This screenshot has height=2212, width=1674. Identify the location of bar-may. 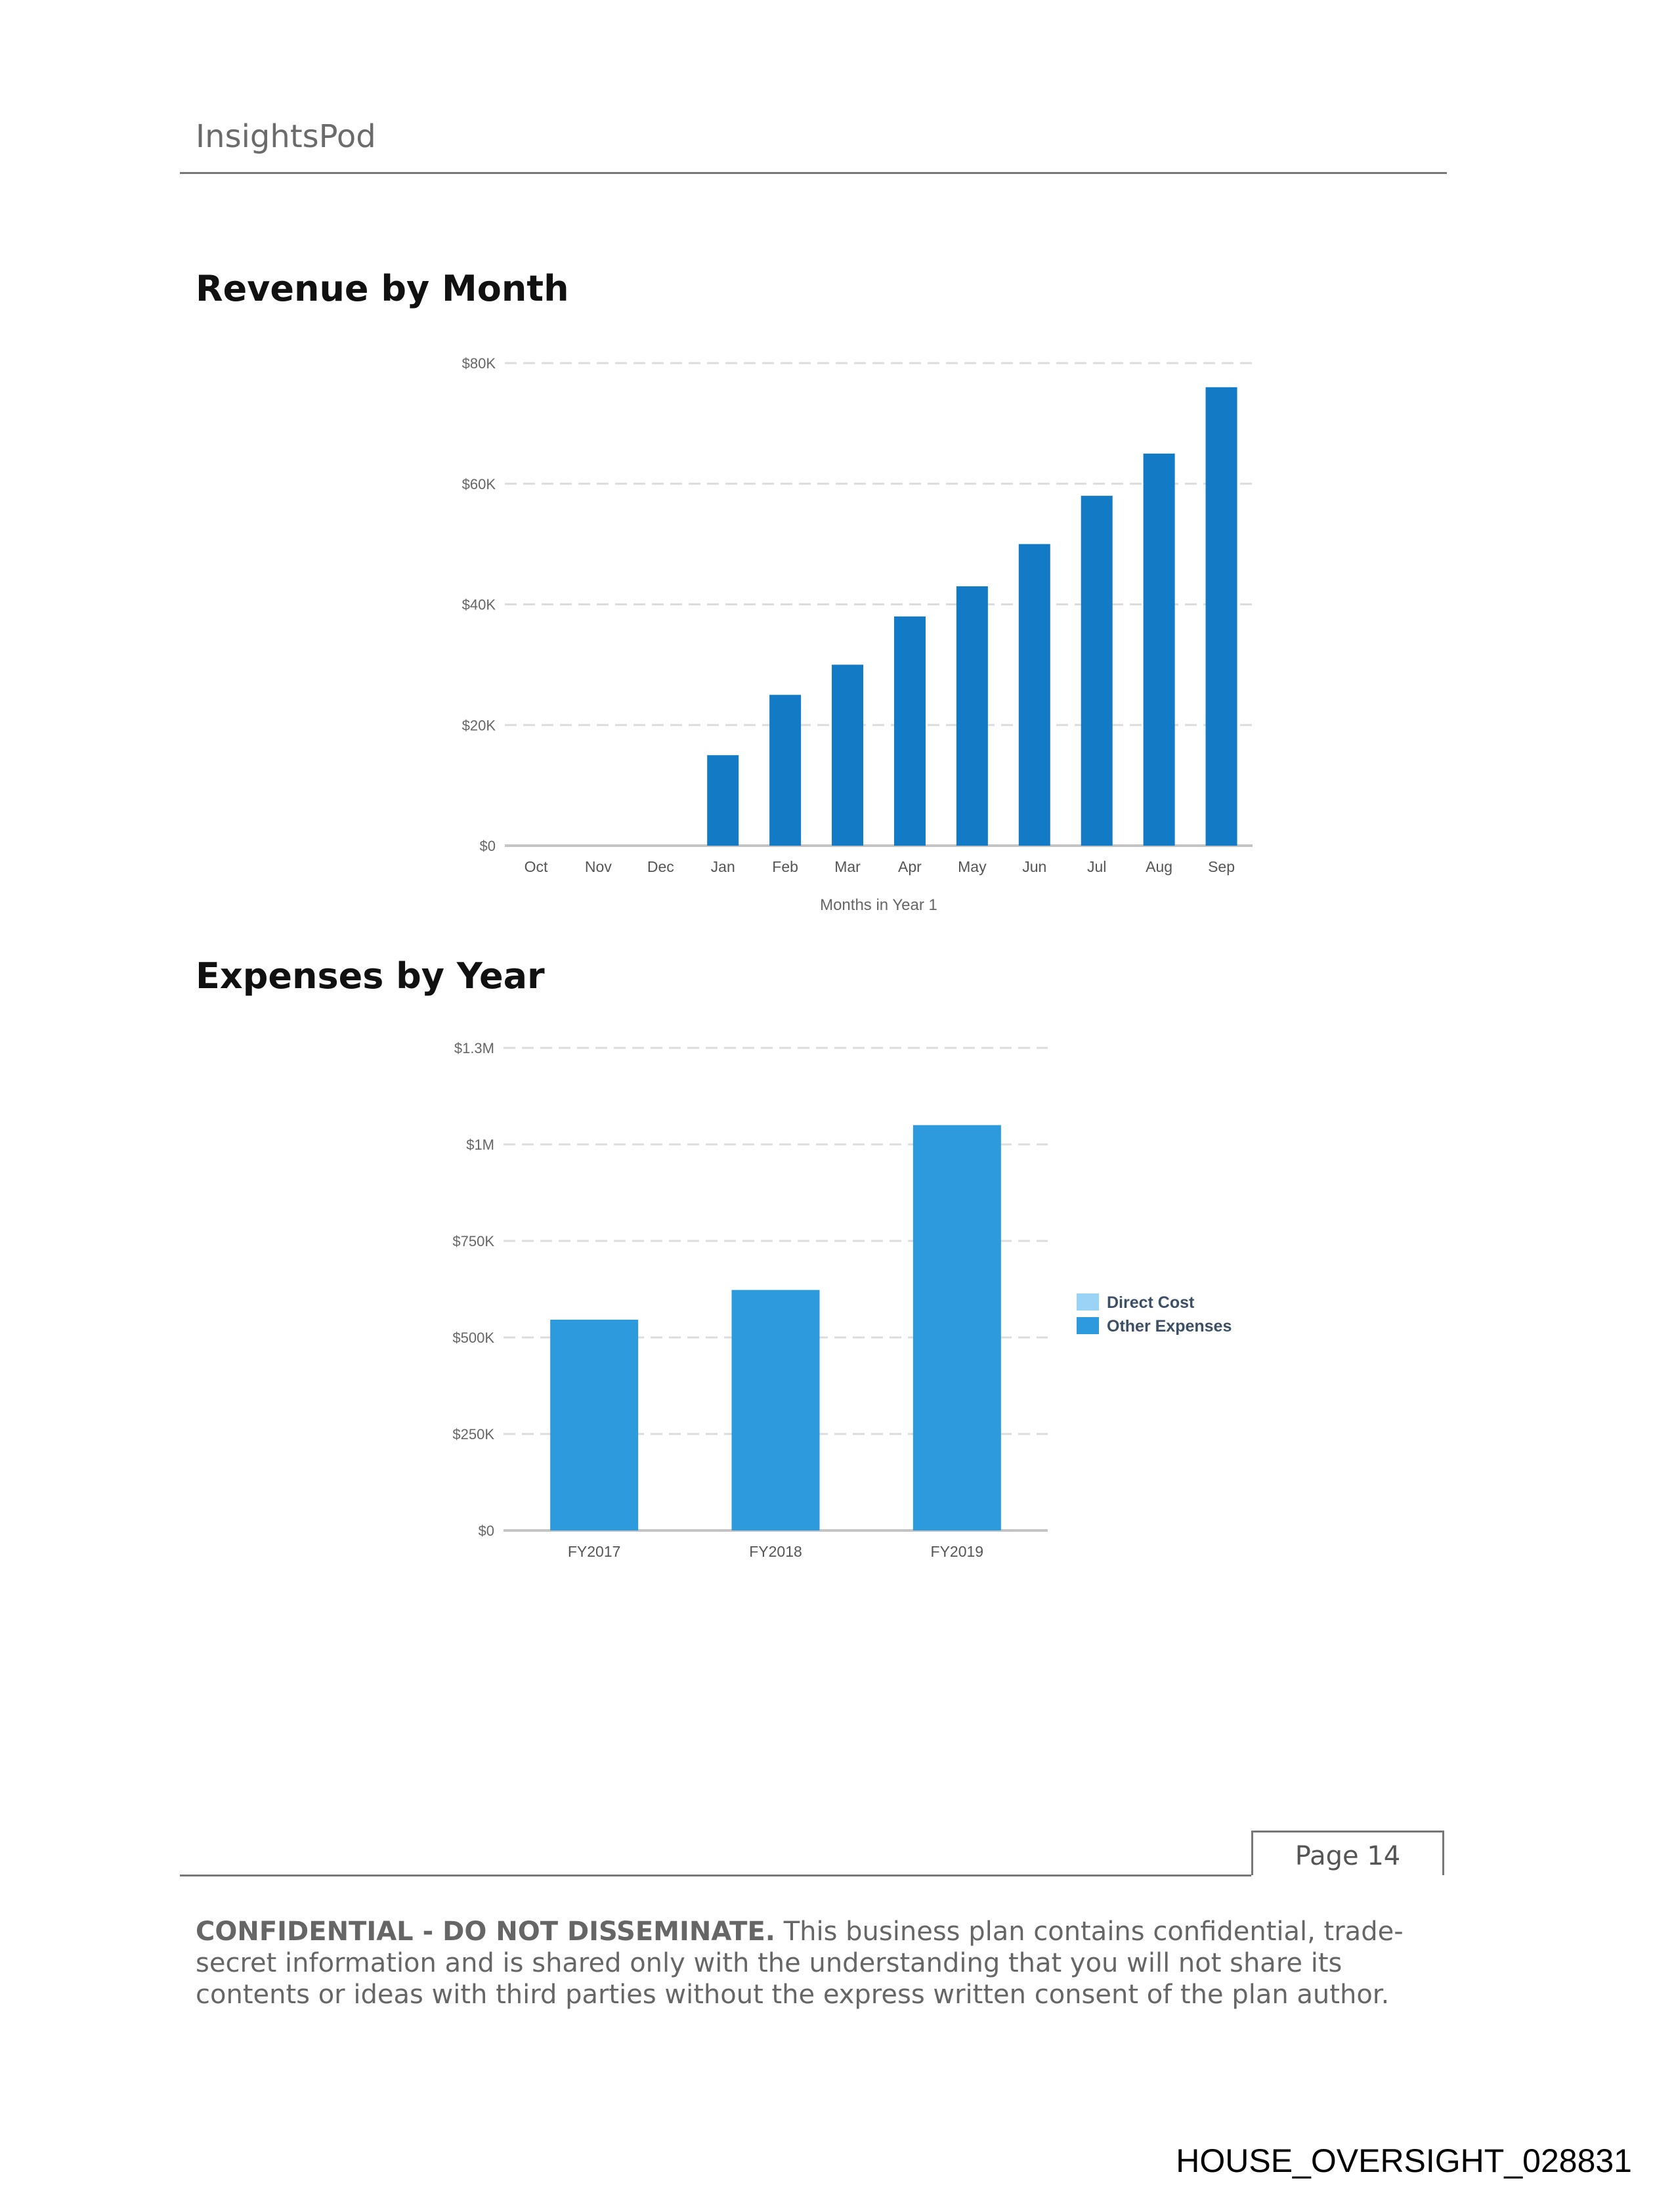
(972, 716).